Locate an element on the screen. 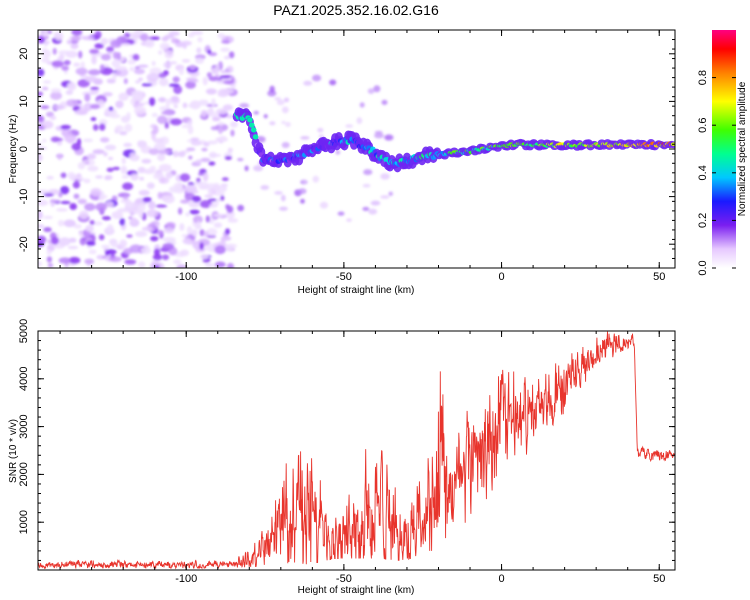 This screenshot has height=600, width=750. y-tick-label: -20 is located at coordinates (24, 244).